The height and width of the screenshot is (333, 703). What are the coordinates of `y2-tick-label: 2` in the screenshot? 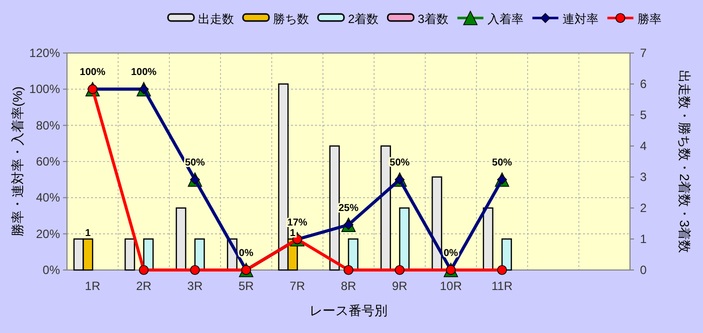 It's located at (643, 208).